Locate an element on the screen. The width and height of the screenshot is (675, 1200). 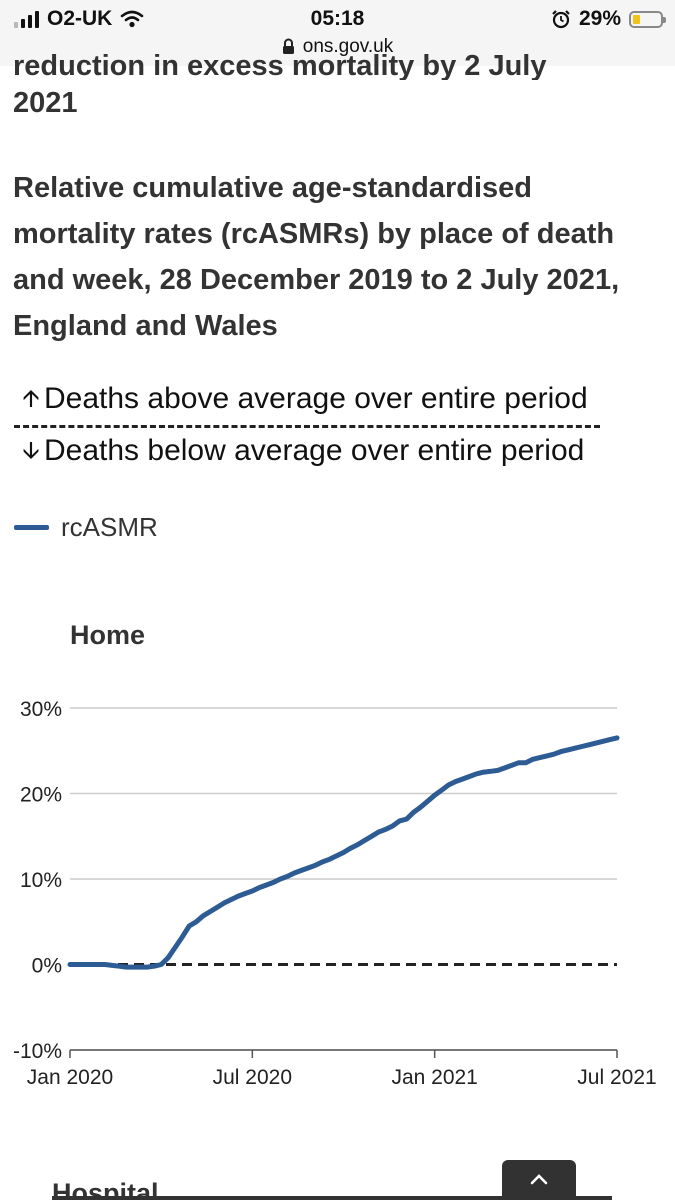
next-panel-title: Hospital is located at coordinates (105, 1189).